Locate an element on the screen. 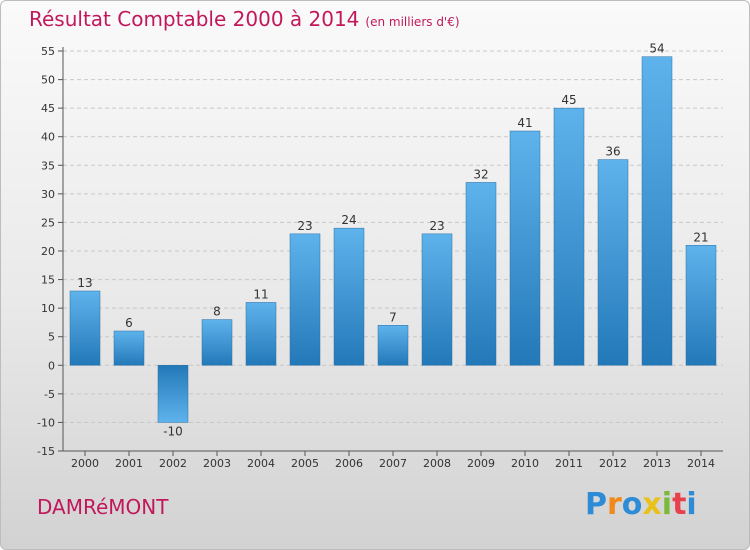 This screenshot has height=550, width=750. data-label: 45 is located at coordinates (568, 100).